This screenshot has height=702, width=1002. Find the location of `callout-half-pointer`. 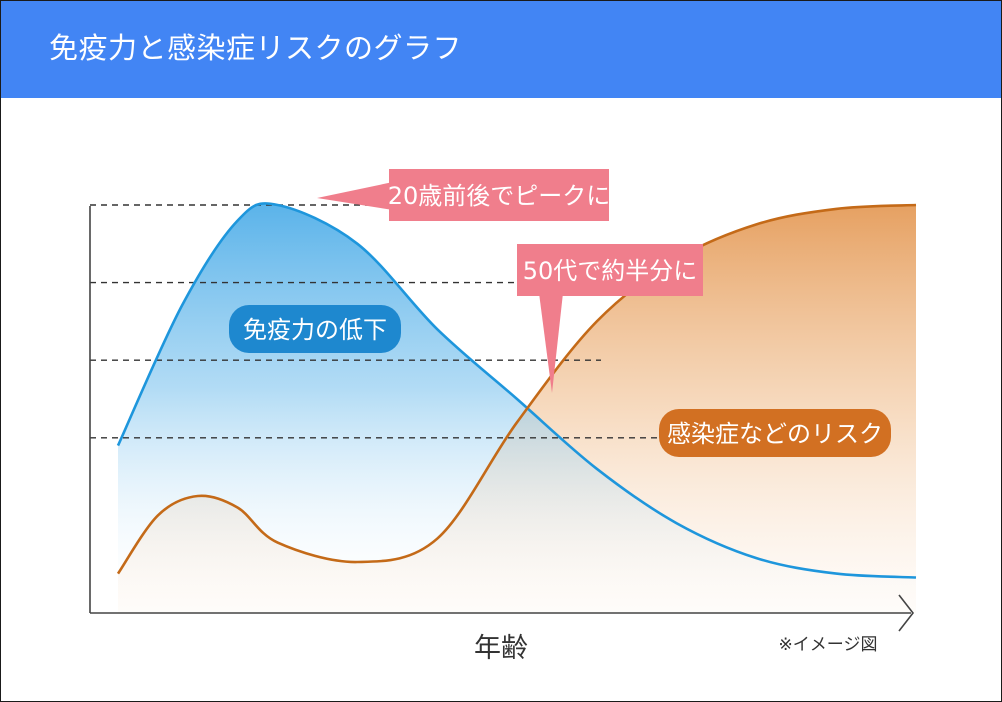

callout-half-pointer is located at coordinates (551, 343).